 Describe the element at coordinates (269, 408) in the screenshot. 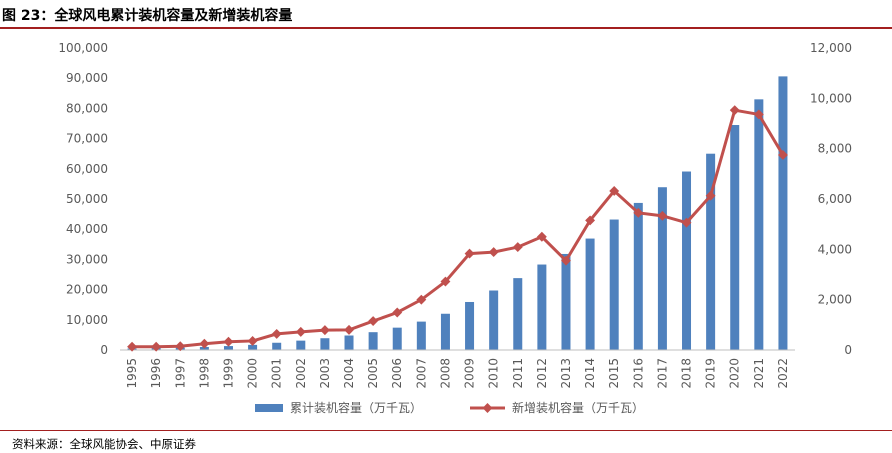

I see `legend-bar-swatch` at that location.